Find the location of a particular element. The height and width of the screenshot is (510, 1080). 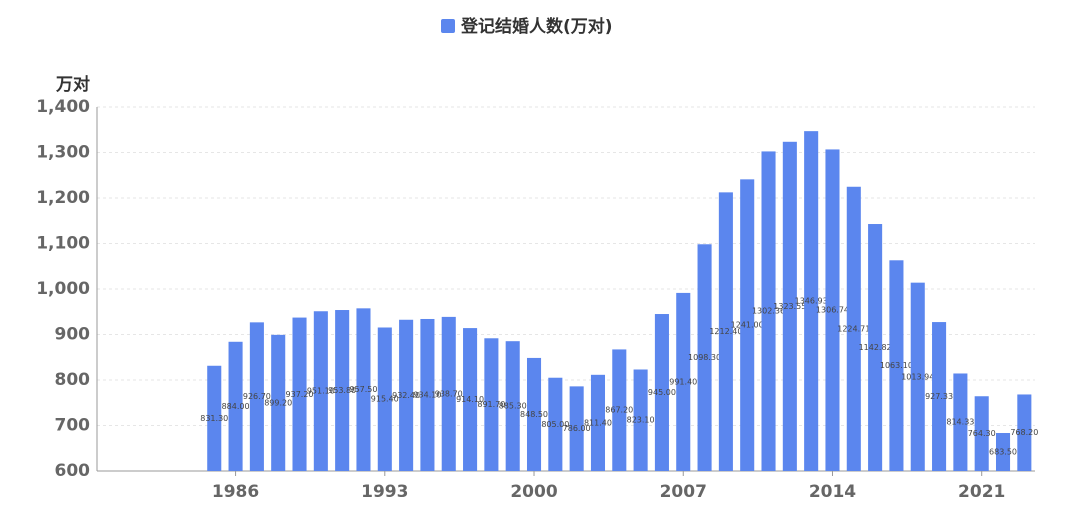

data-label: 1346.93 is located at coordinates (811, 301).